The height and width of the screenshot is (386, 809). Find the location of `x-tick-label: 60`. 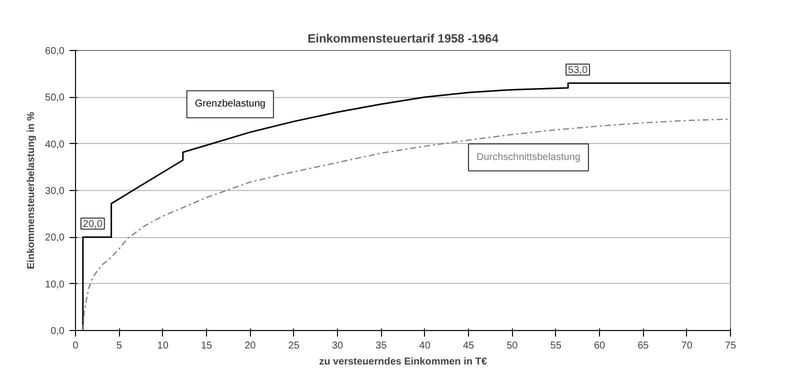

x-tick-label: 60 is located at coordinates (600, 346).